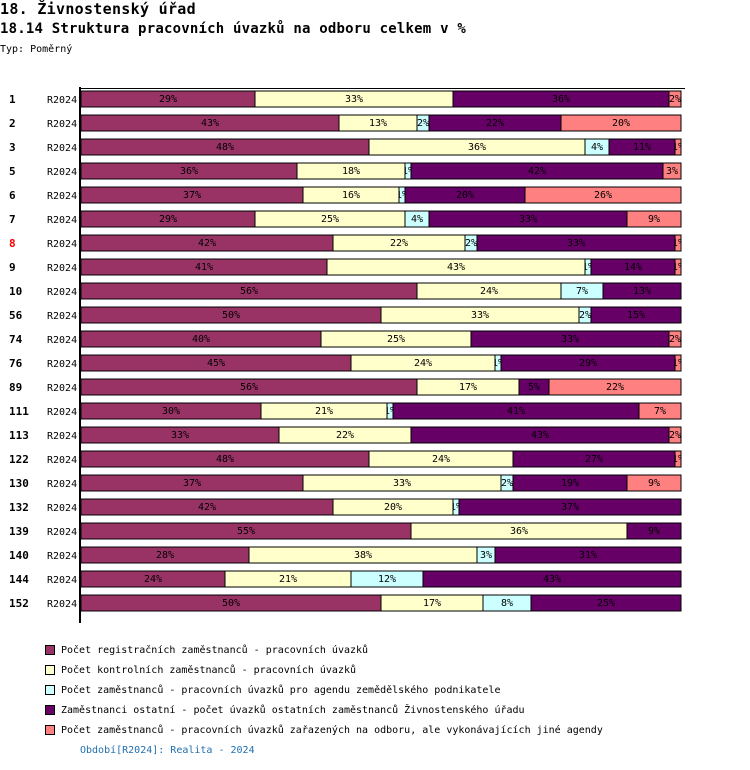 The width and height of the screenshot is (750, 770). What do you see at coordinates (12, 147) in the screenshot?
I see `category-label: 3` at bounding box center [12, 147].